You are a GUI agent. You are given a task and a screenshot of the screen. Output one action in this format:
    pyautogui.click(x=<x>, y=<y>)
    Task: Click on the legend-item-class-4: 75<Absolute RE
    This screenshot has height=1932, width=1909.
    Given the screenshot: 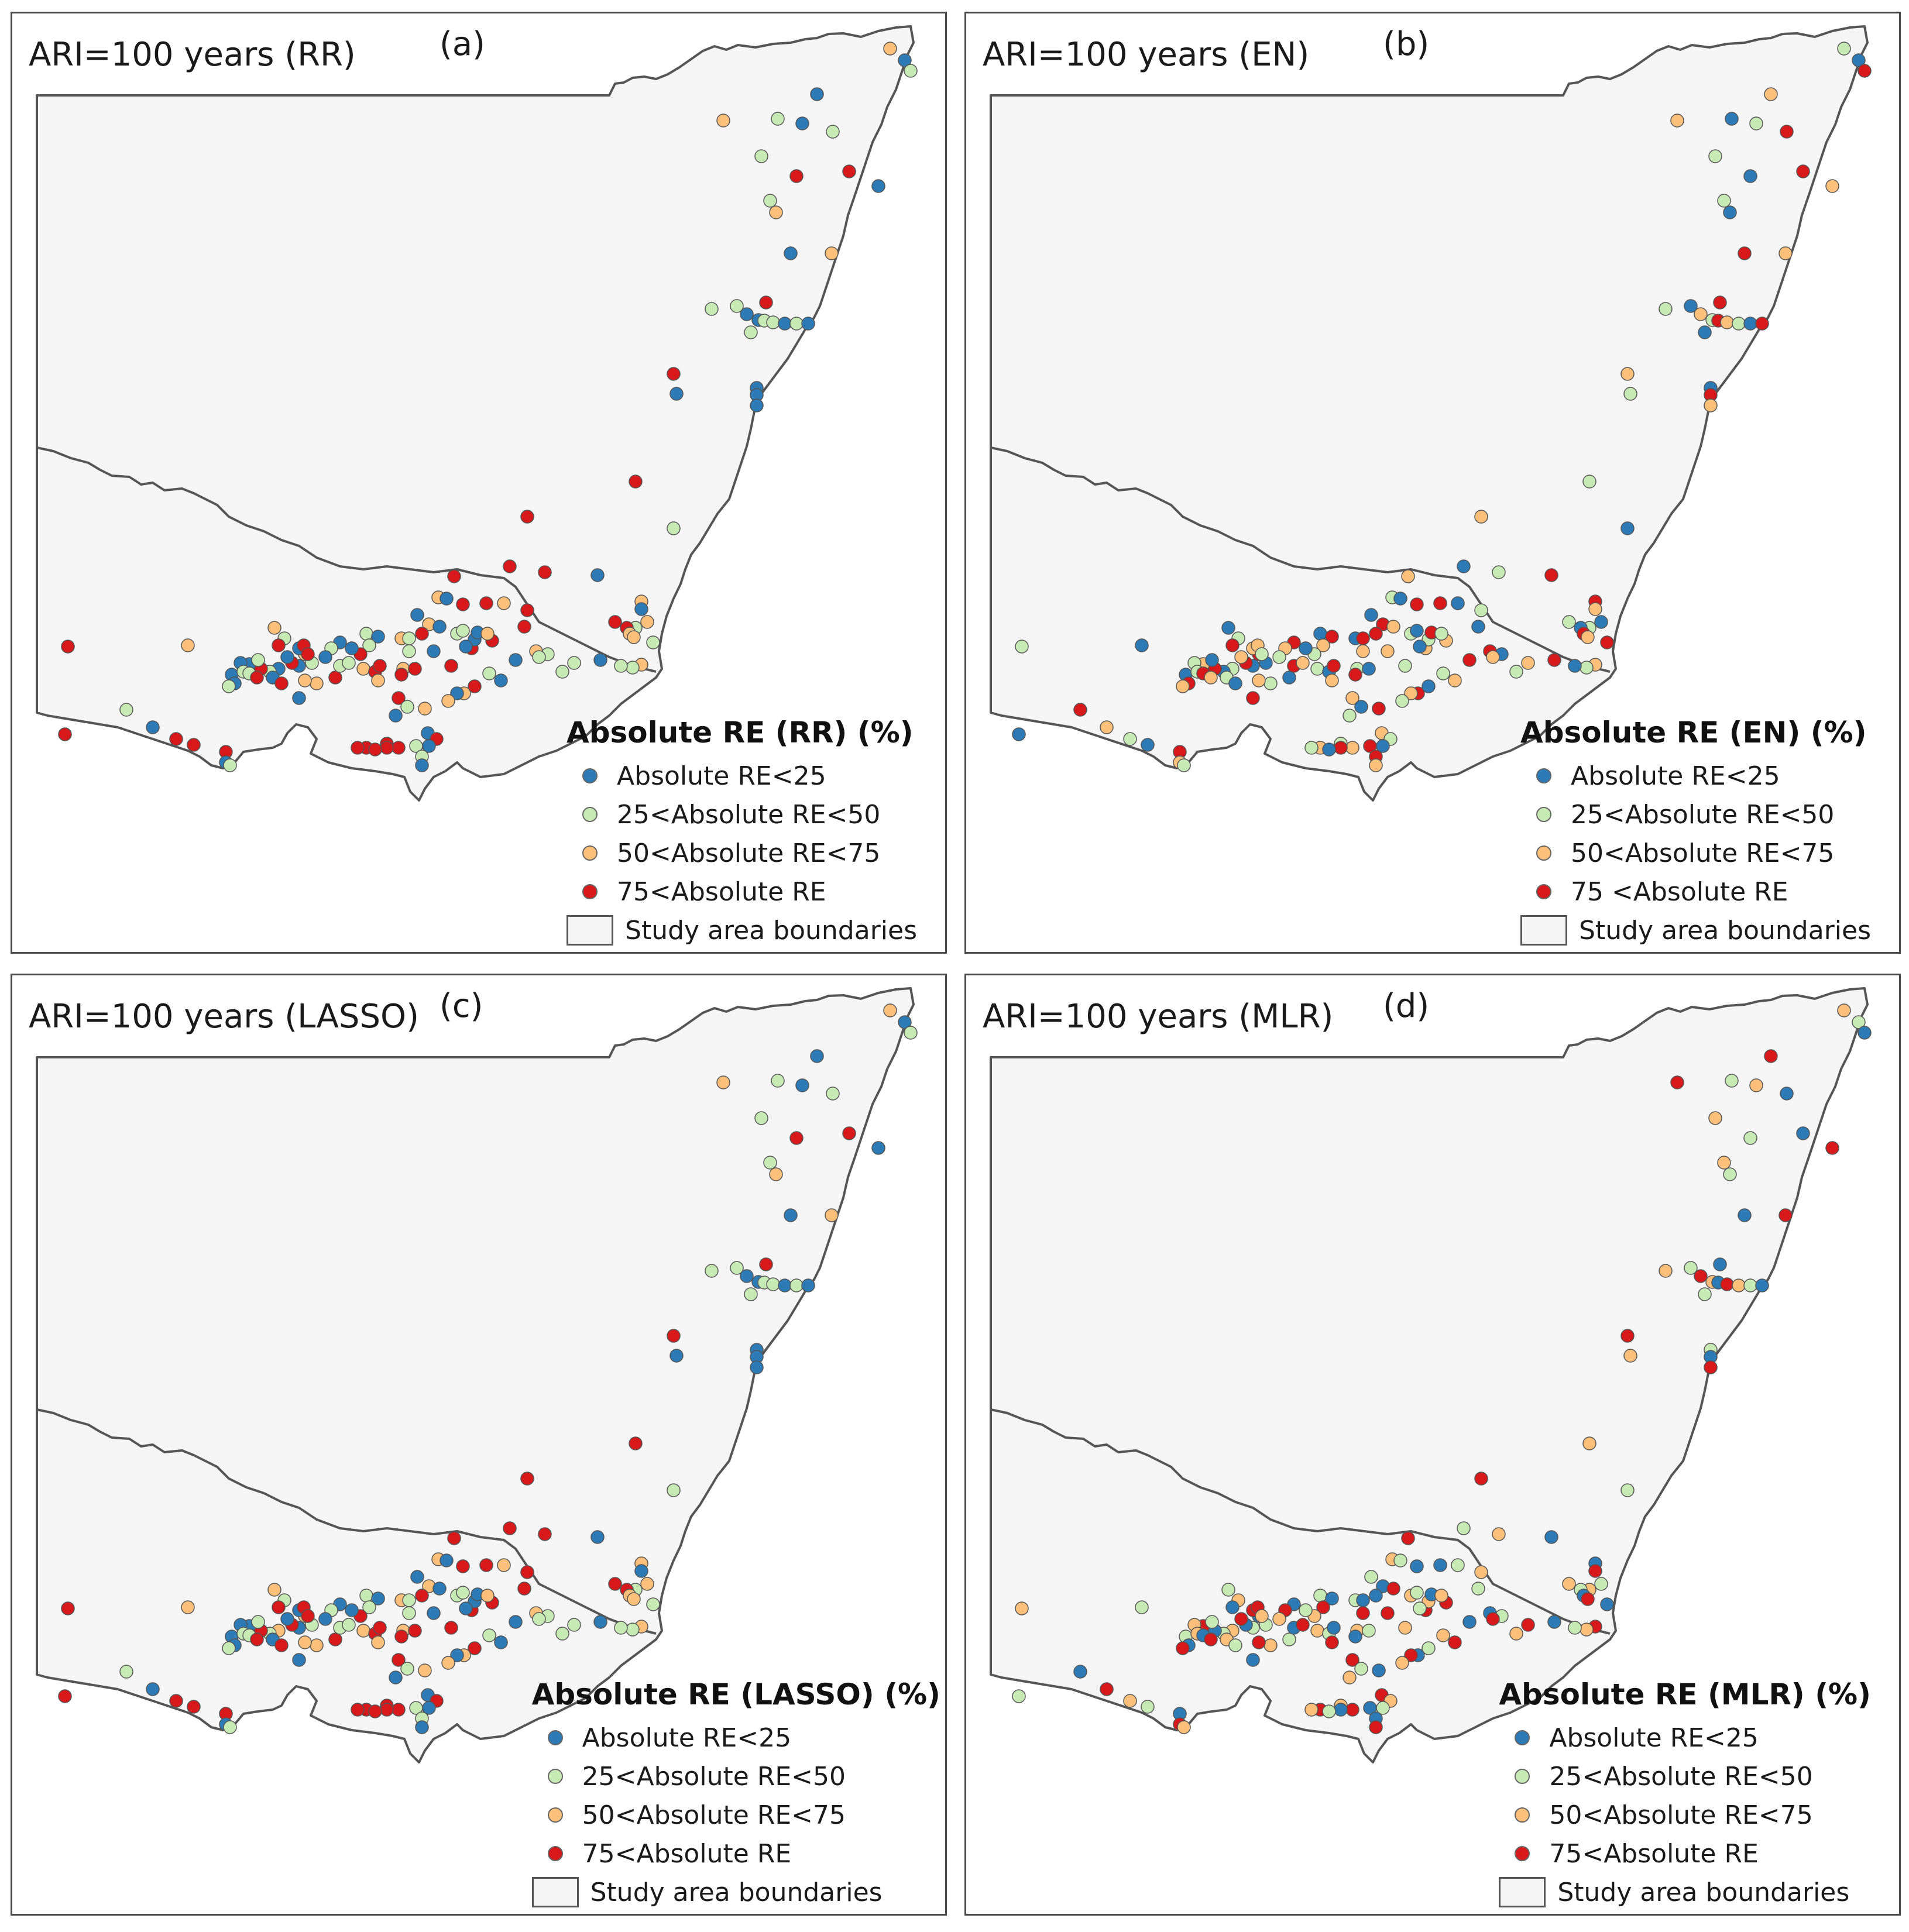 What is the action you would take?
    pyautogui.click(x=741, y=891)
    